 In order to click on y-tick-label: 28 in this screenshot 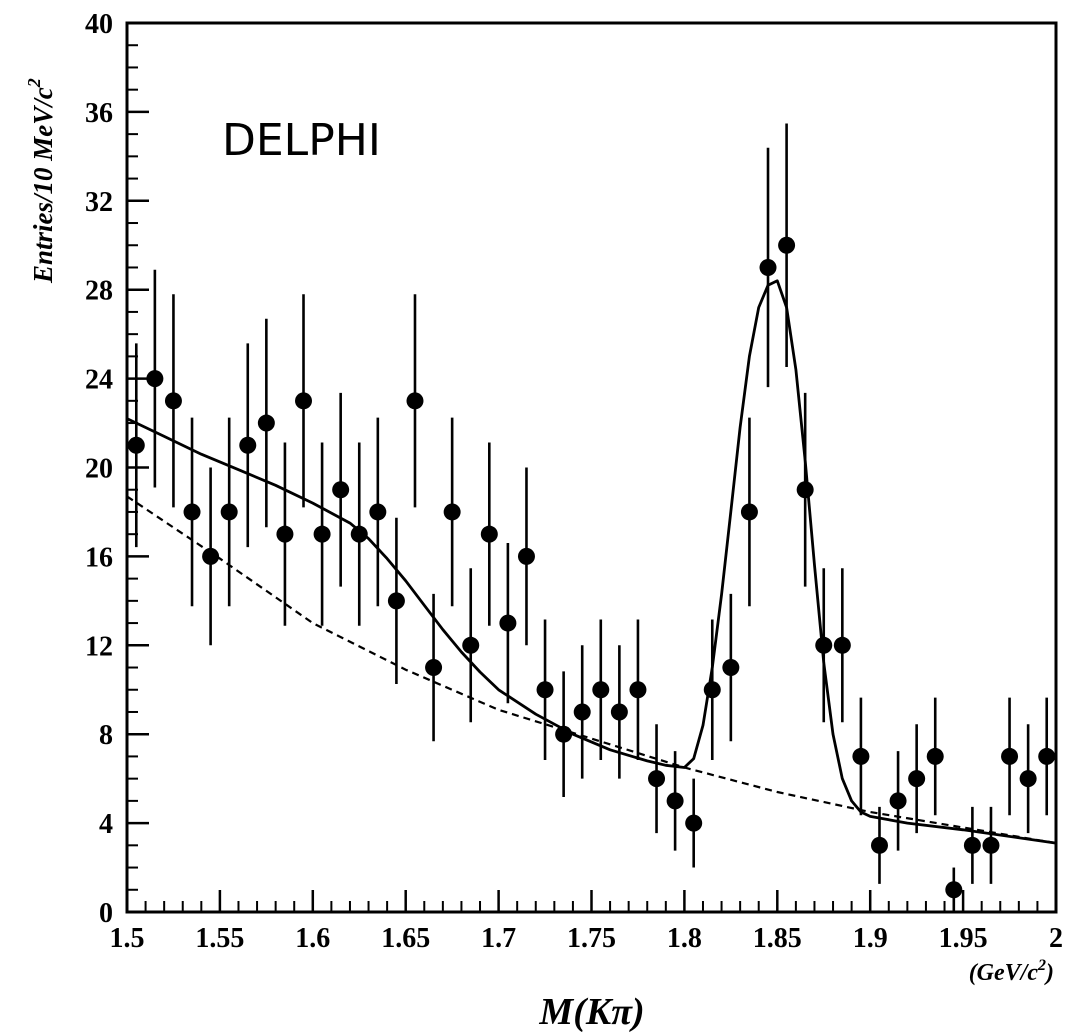, I will do `click(99, 291)`.